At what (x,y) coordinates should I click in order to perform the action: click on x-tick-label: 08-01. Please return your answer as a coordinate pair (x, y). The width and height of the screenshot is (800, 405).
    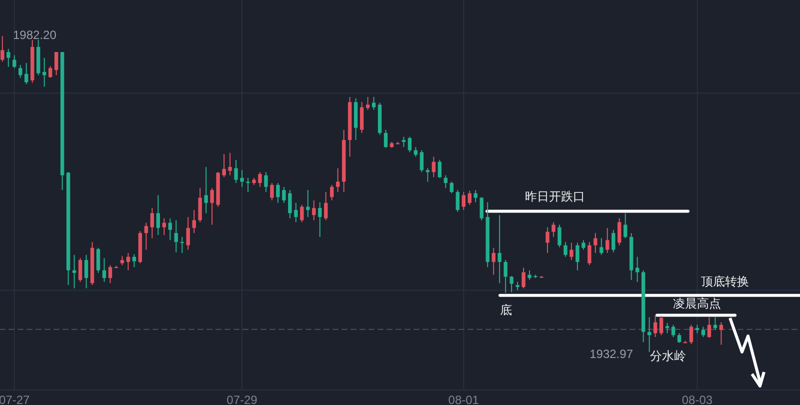
    Looking at the image, I should click on (464, 399).